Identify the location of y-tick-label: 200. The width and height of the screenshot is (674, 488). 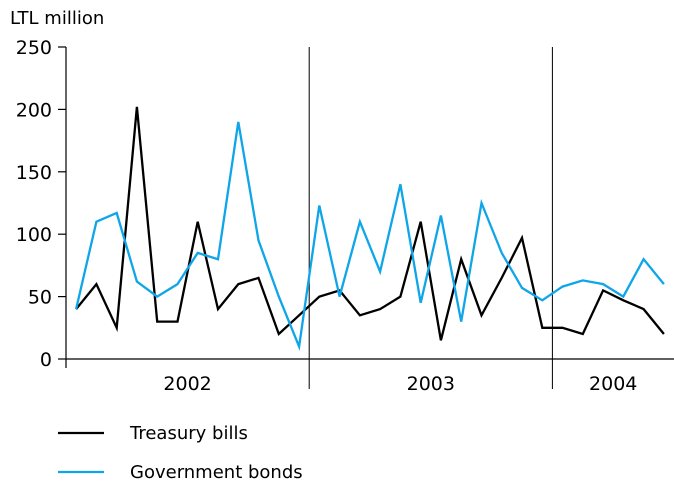
(34, 110).